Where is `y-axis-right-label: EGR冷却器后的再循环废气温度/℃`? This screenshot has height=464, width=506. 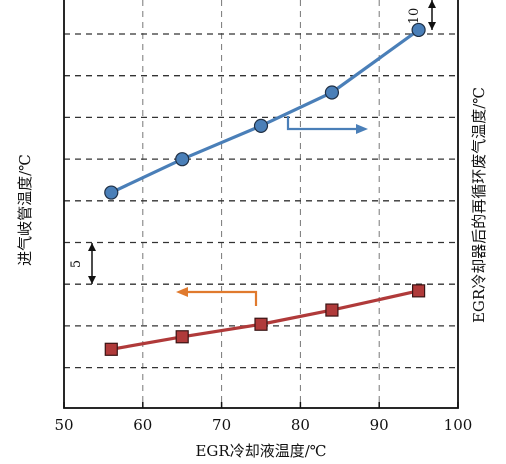 y-axis-right-label: EGR冷却器后的再循环废气温度/℃ is located at coordinates (479, 205).